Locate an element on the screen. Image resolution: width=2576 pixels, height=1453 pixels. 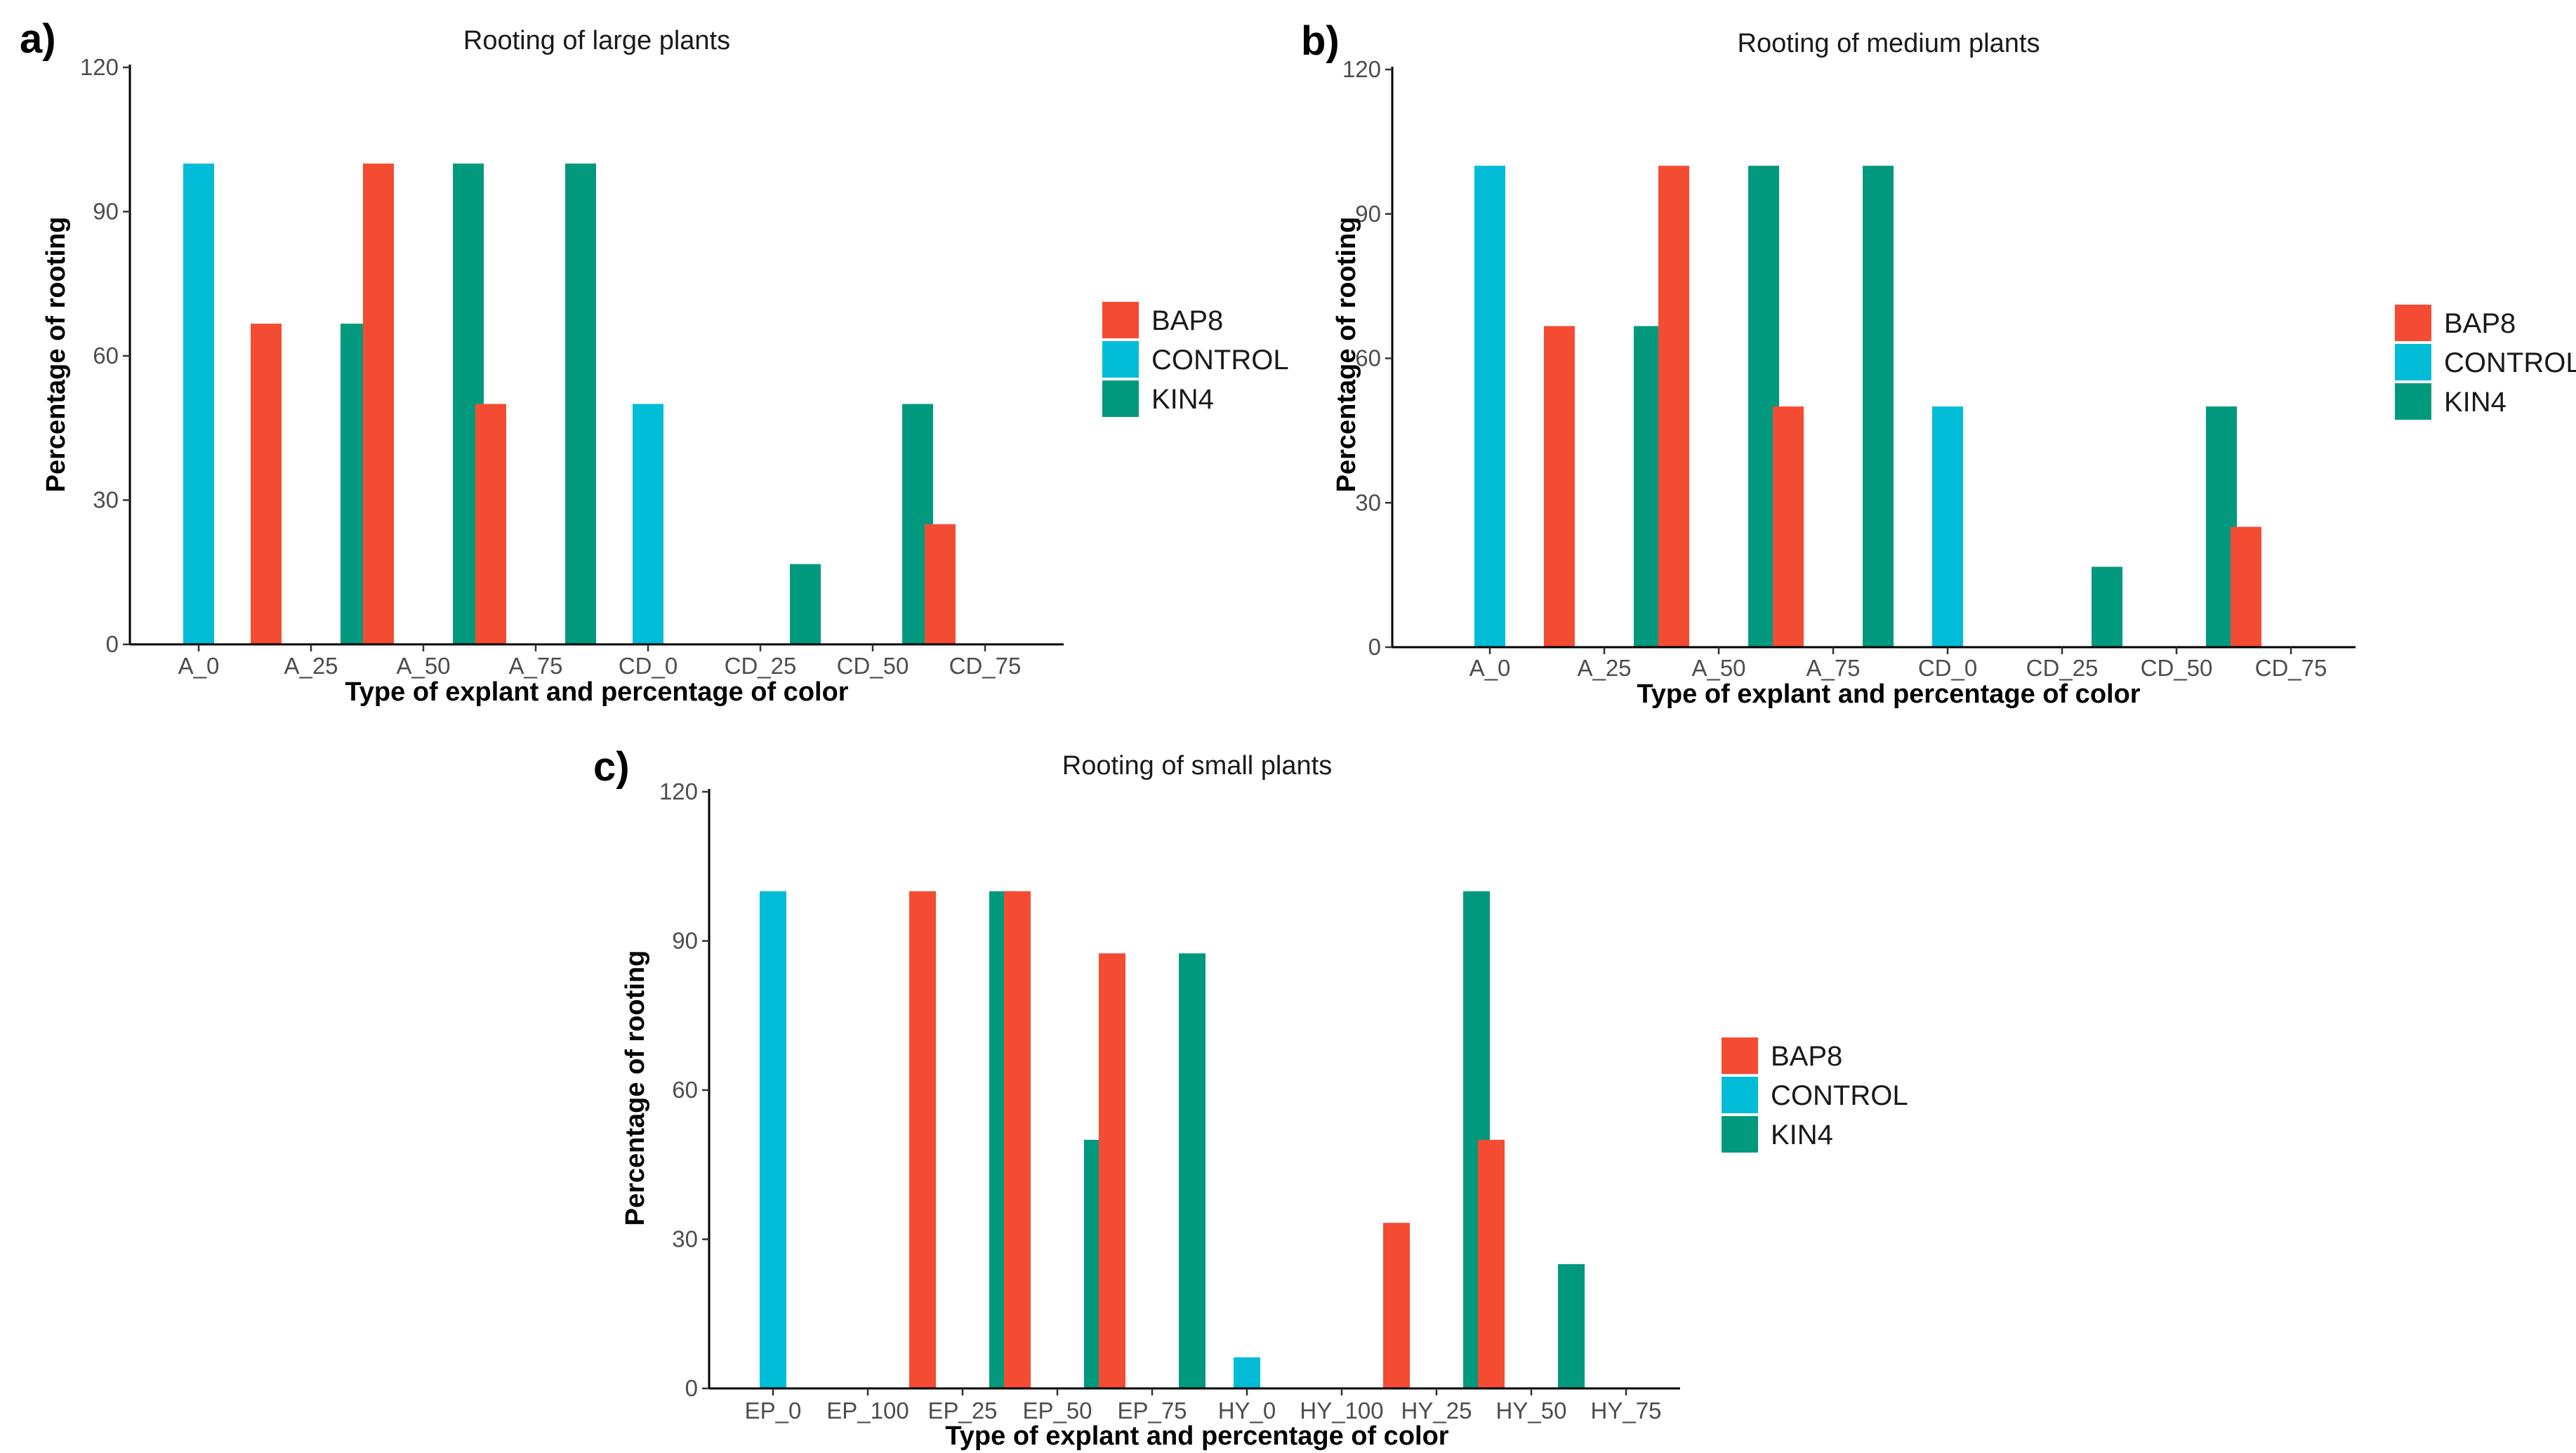
panel-letter: b) is located at coordinates (1320, 41).